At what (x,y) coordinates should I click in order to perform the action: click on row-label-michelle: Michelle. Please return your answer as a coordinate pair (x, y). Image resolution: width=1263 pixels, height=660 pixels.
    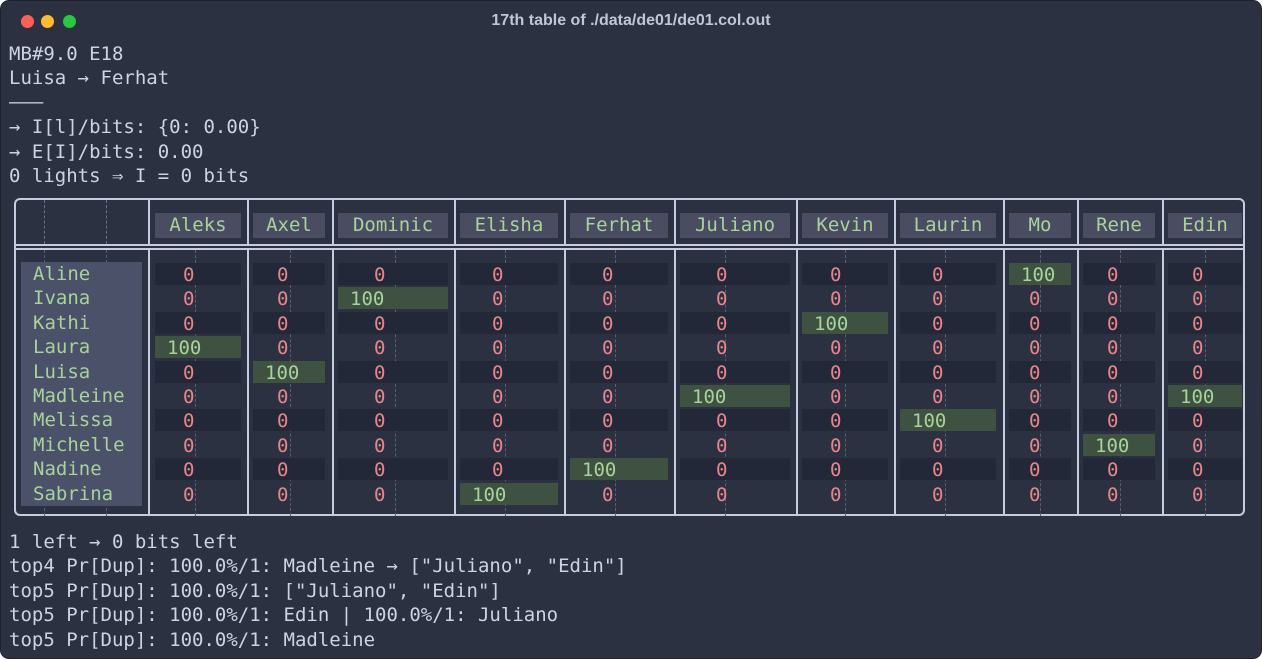
    Looking at the image, I should click on (79, 444).